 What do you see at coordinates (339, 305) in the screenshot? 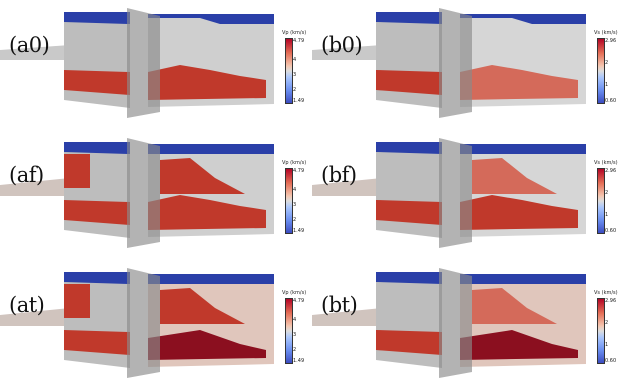
I see `panel-label: (bt)` at bounding box center [339, 305].